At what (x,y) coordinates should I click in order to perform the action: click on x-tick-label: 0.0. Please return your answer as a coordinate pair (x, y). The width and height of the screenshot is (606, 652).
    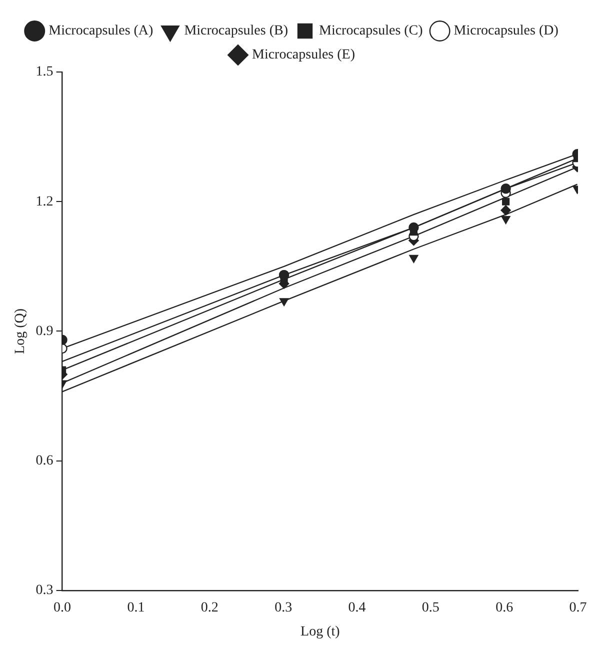
    Looking at the image, I should click on (63, 608).